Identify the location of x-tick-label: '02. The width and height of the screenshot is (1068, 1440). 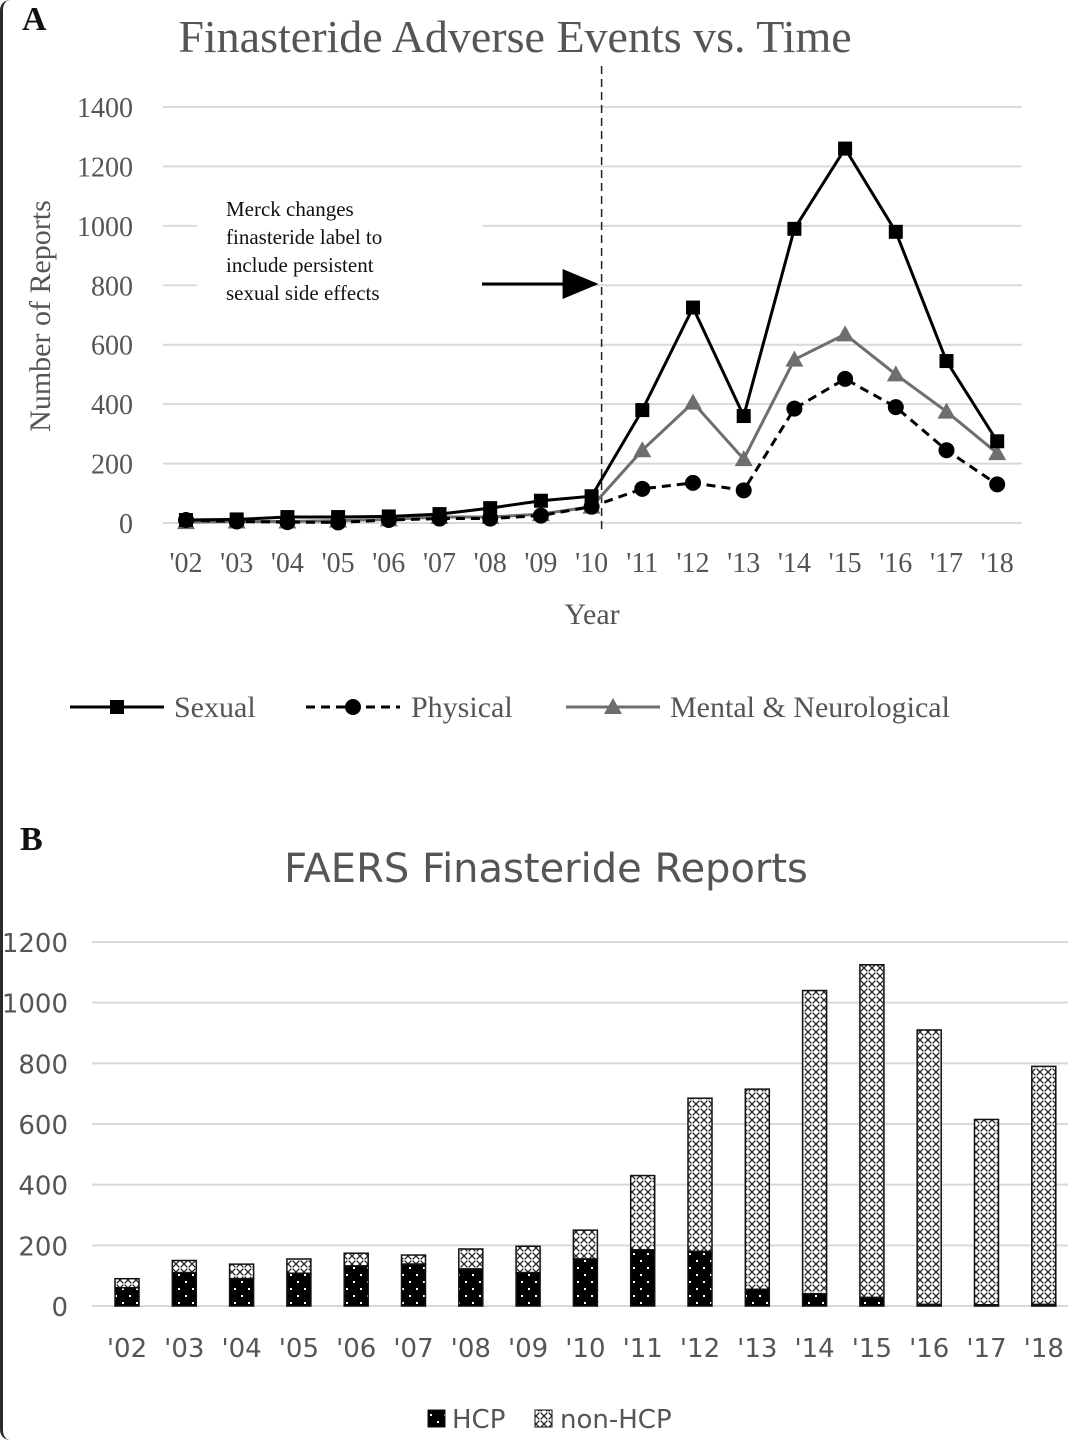
(127, 1349).